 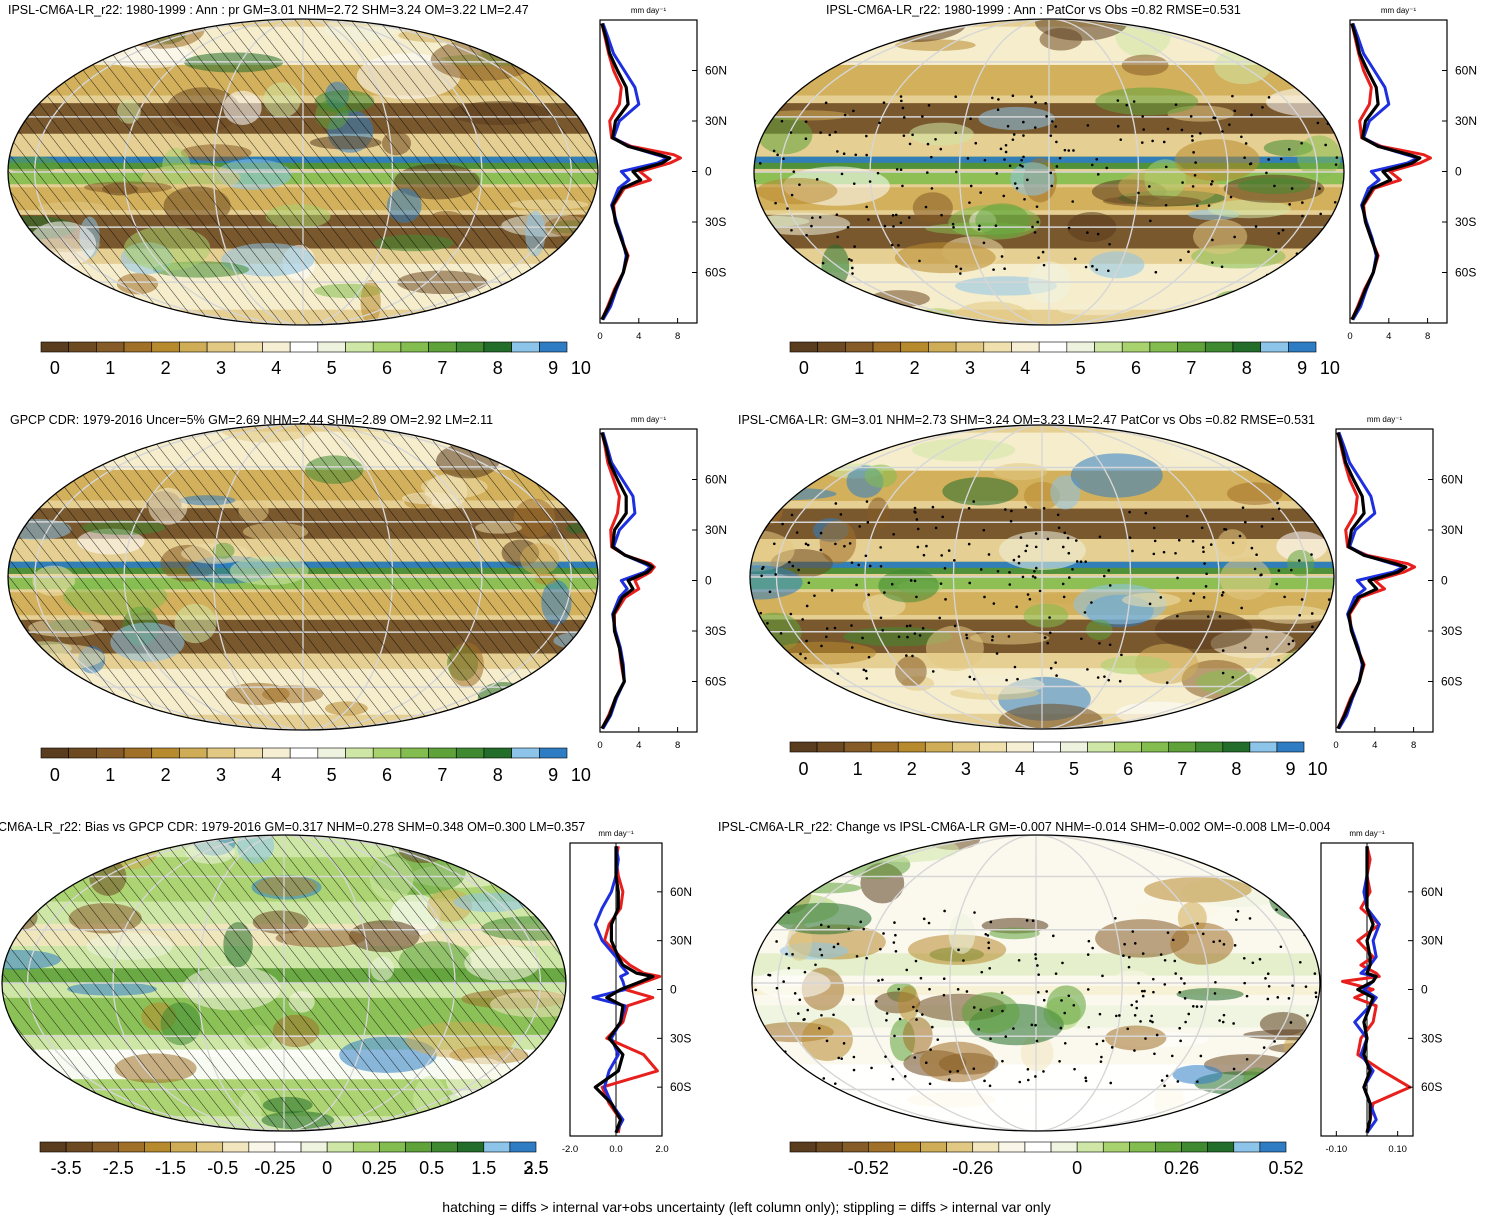 What do you see at coordinates (303, 577) in the screenshot?
I see `hatching-overlay` at bounding box center [303, 577].